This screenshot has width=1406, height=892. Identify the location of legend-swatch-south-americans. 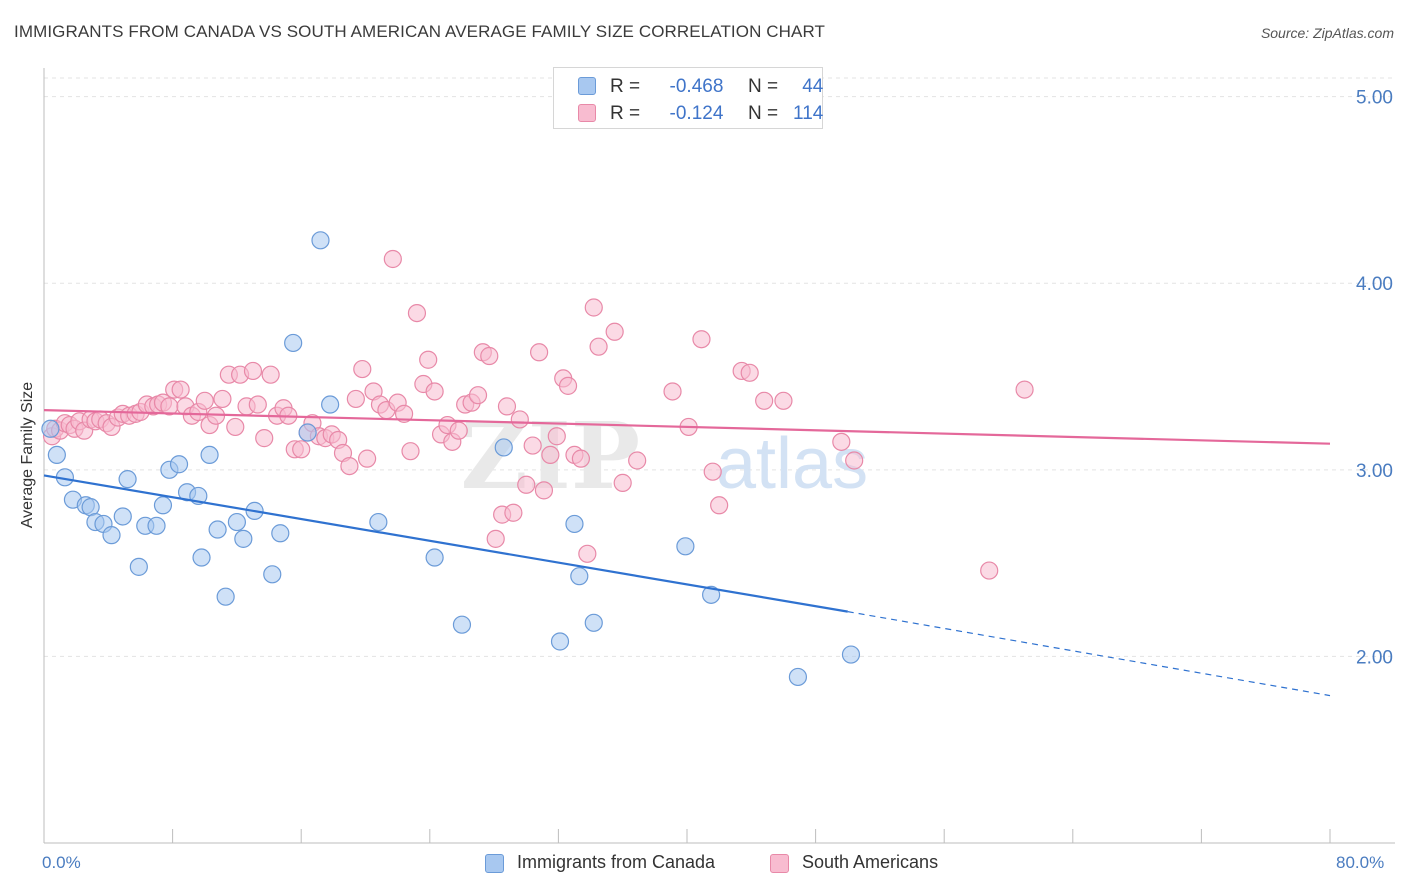
(779, 863).